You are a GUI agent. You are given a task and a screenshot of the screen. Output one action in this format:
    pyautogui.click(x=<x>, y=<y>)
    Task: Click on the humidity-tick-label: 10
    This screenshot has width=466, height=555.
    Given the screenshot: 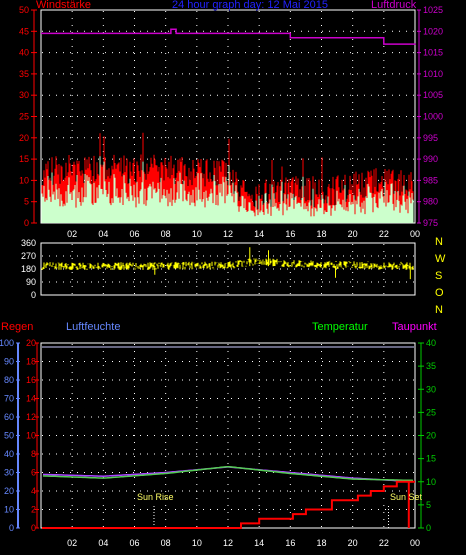 What is the action you would take?
    pyautogui.click(x=9, y=510)
    